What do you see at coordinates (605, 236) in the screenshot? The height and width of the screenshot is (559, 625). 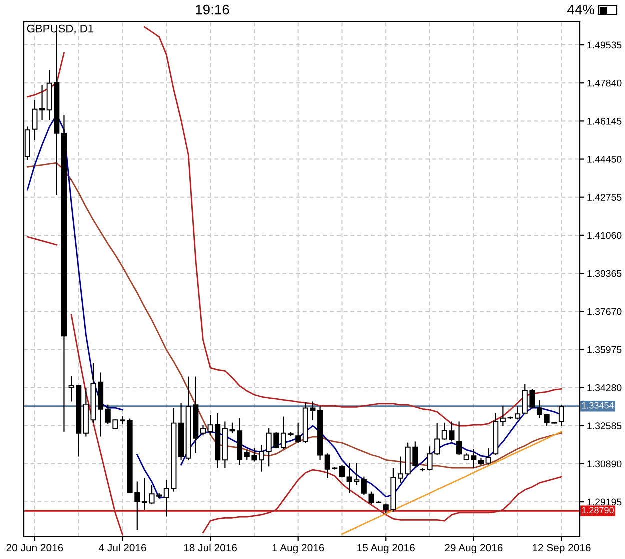 I see `y-tick-label: 1.41060` at bounding box center [605, 236].